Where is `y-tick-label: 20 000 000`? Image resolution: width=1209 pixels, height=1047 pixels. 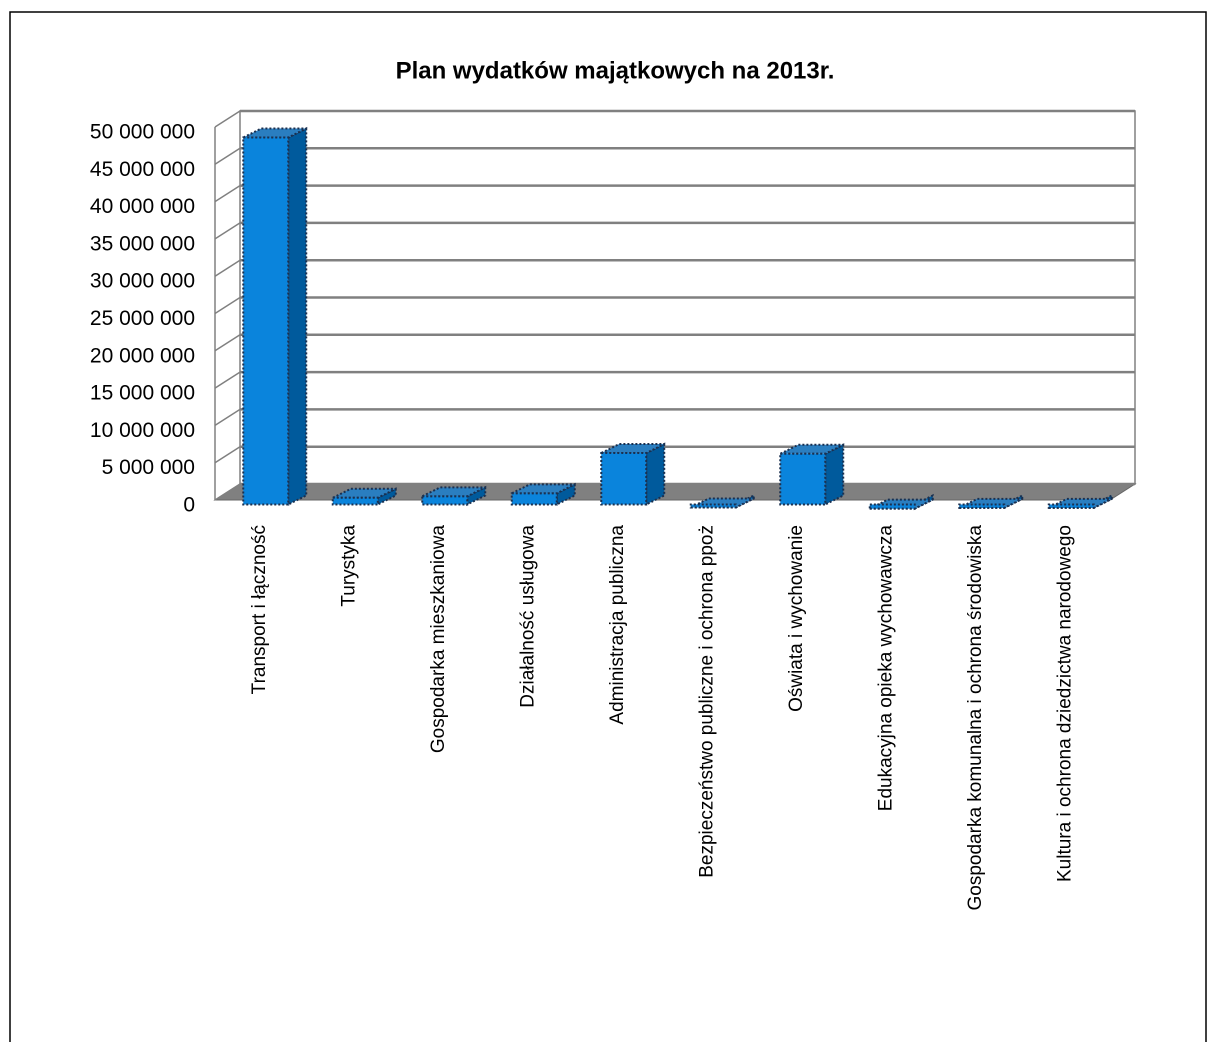 y-tick-label: 20 000 000 is located at coordinates (142, 355).